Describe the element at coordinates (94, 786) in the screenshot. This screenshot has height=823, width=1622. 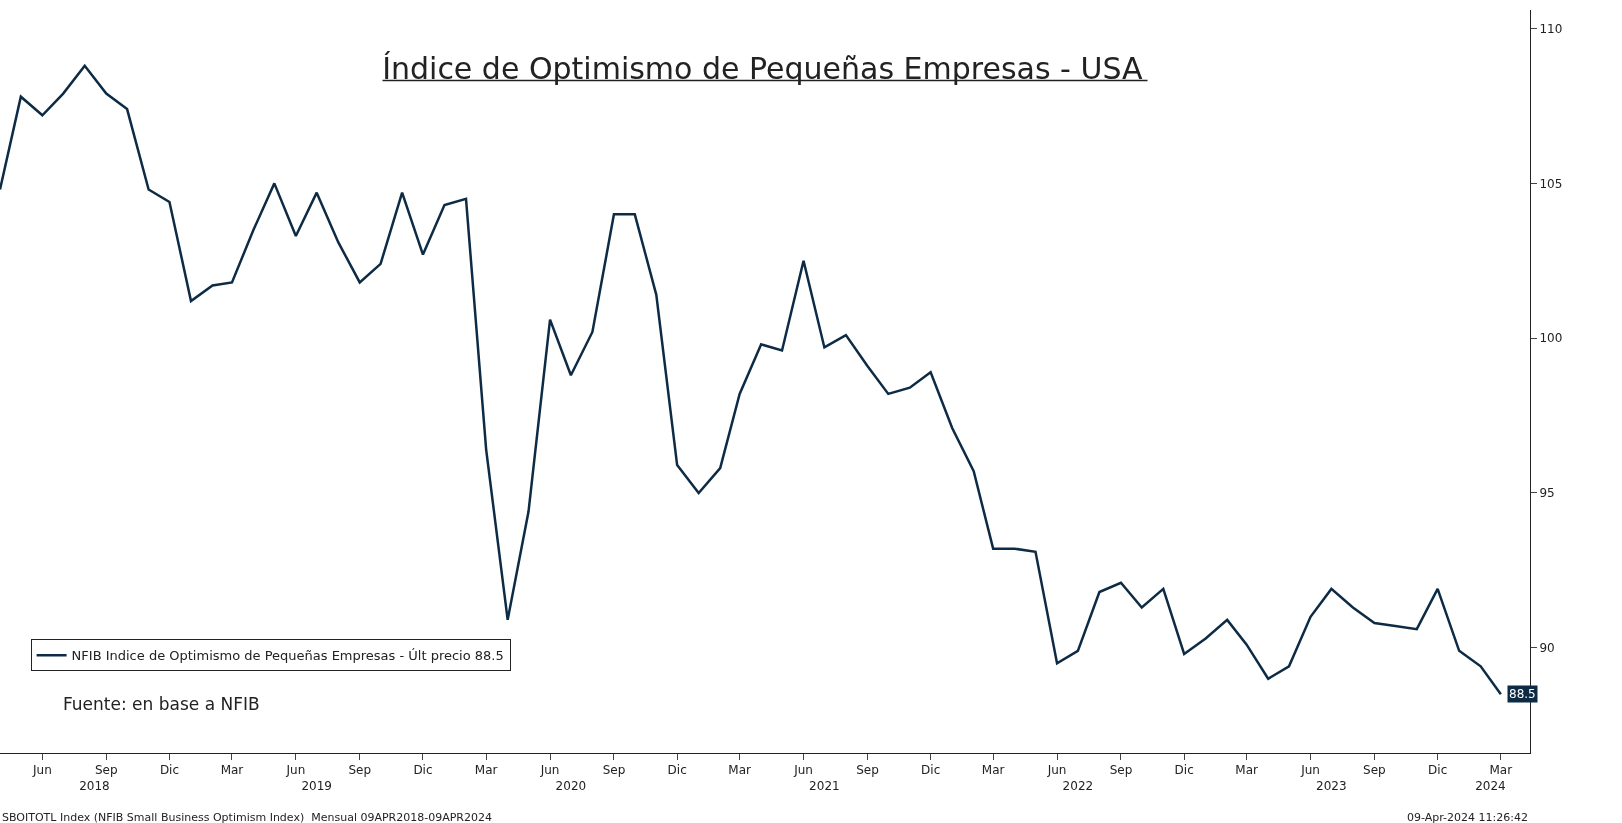
I see `x2-tick-label: 2018` at that location.